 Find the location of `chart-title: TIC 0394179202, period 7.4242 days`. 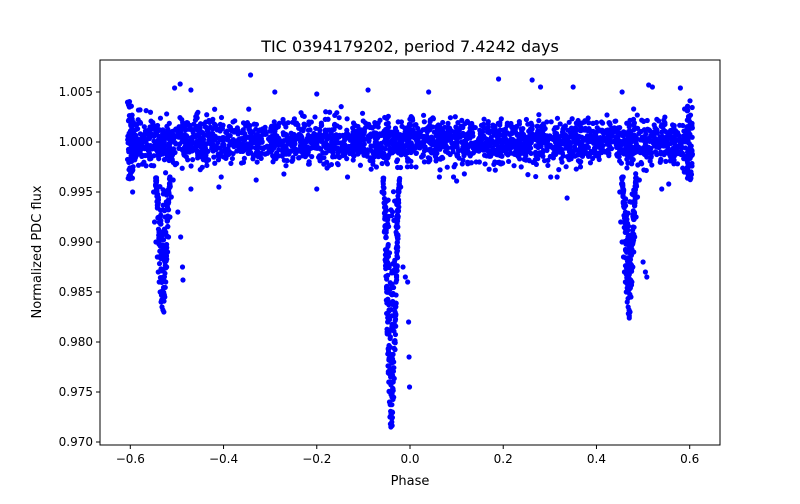

chart-title: TIC 0394179202, period 7.4242 days is located at coordinates (409, 46).